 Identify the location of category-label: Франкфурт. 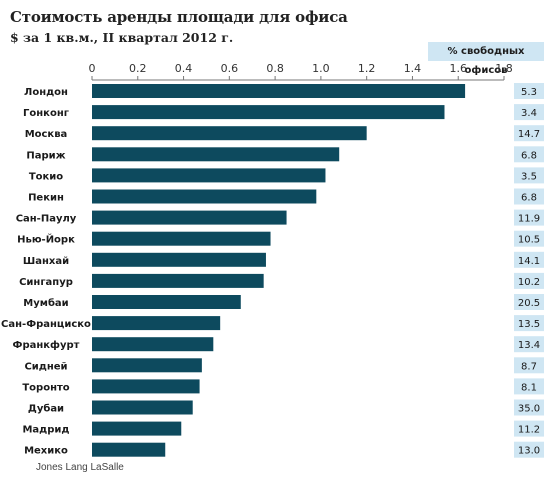
(46, 345).